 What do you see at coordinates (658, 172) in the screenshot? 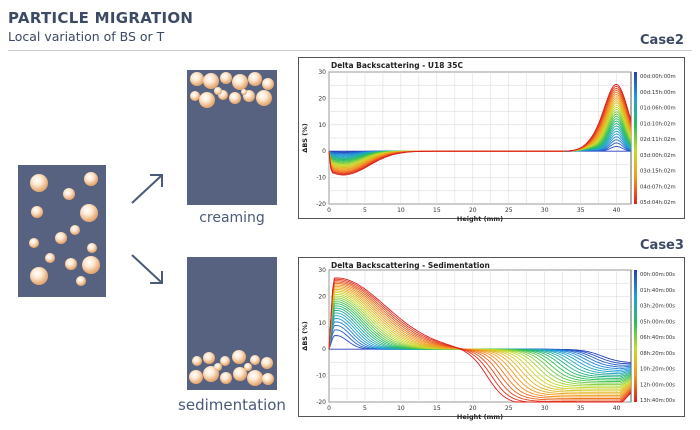
I see `legend-label: 03d:15h:02m` at bounding box center [658, 172].